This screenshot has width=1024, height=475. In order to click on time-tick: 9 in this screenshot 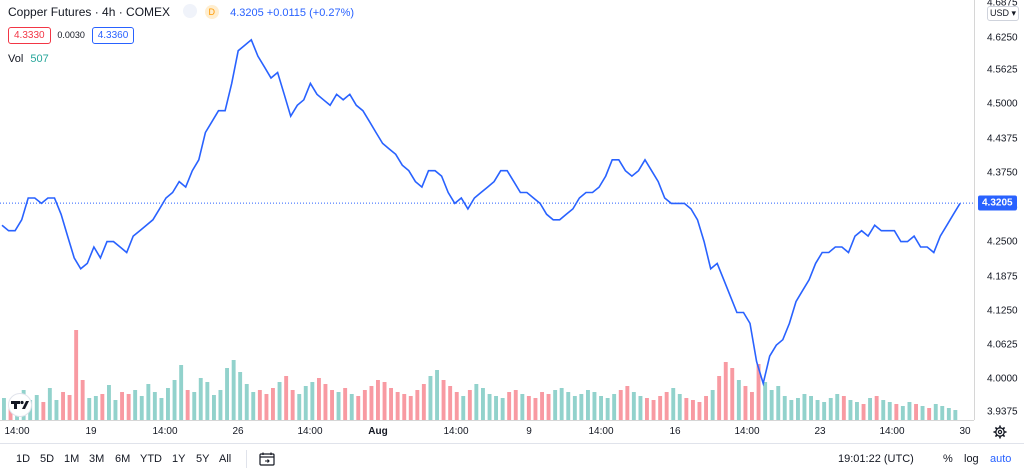, I will do `click(529, 431)`.